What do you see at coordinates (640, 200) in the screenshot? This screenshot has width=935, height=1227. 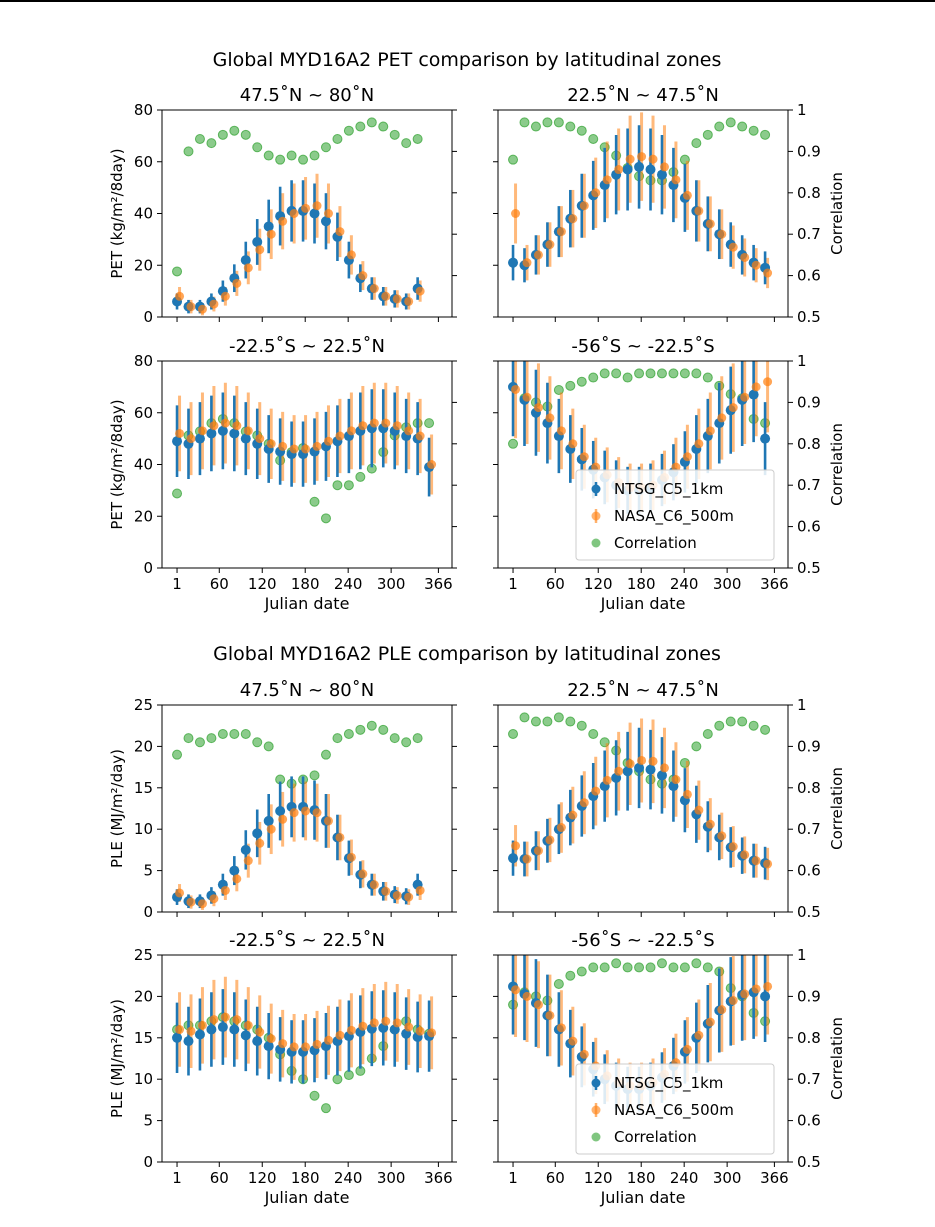 I see `plot-area` at bounding box center [640, 200].